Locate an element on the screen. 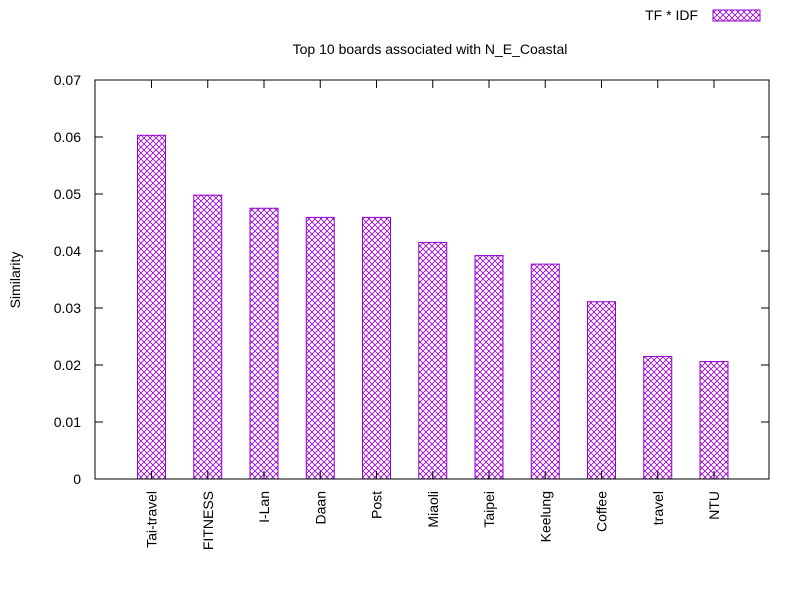  bar-taipei is located at coordinates (489, 367).